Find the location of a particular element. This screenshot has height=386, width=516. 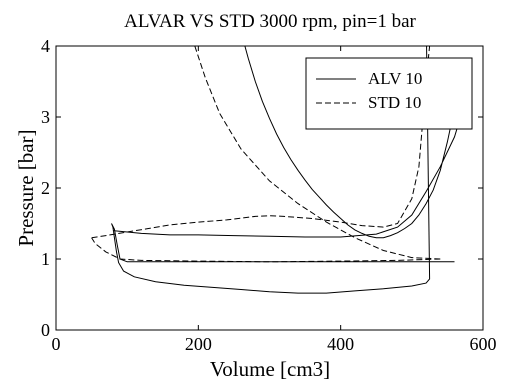

x-axis-label: Volume [cm3] is located at coordinates (270, 369).